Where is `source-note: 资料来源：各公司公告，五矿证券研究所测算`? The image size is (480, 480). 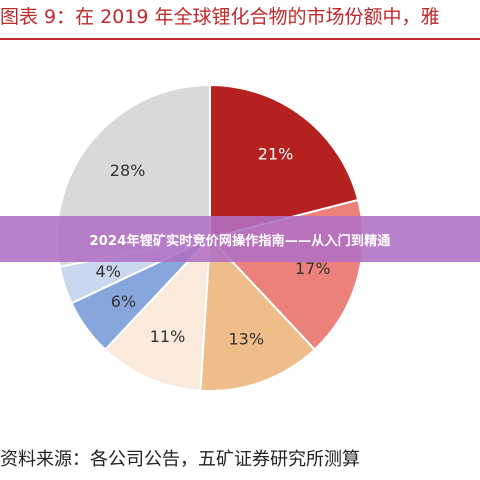
source-note: 资料来源：各公司公告，五矿证券研究所测算 is located at coordinates (180, 459).